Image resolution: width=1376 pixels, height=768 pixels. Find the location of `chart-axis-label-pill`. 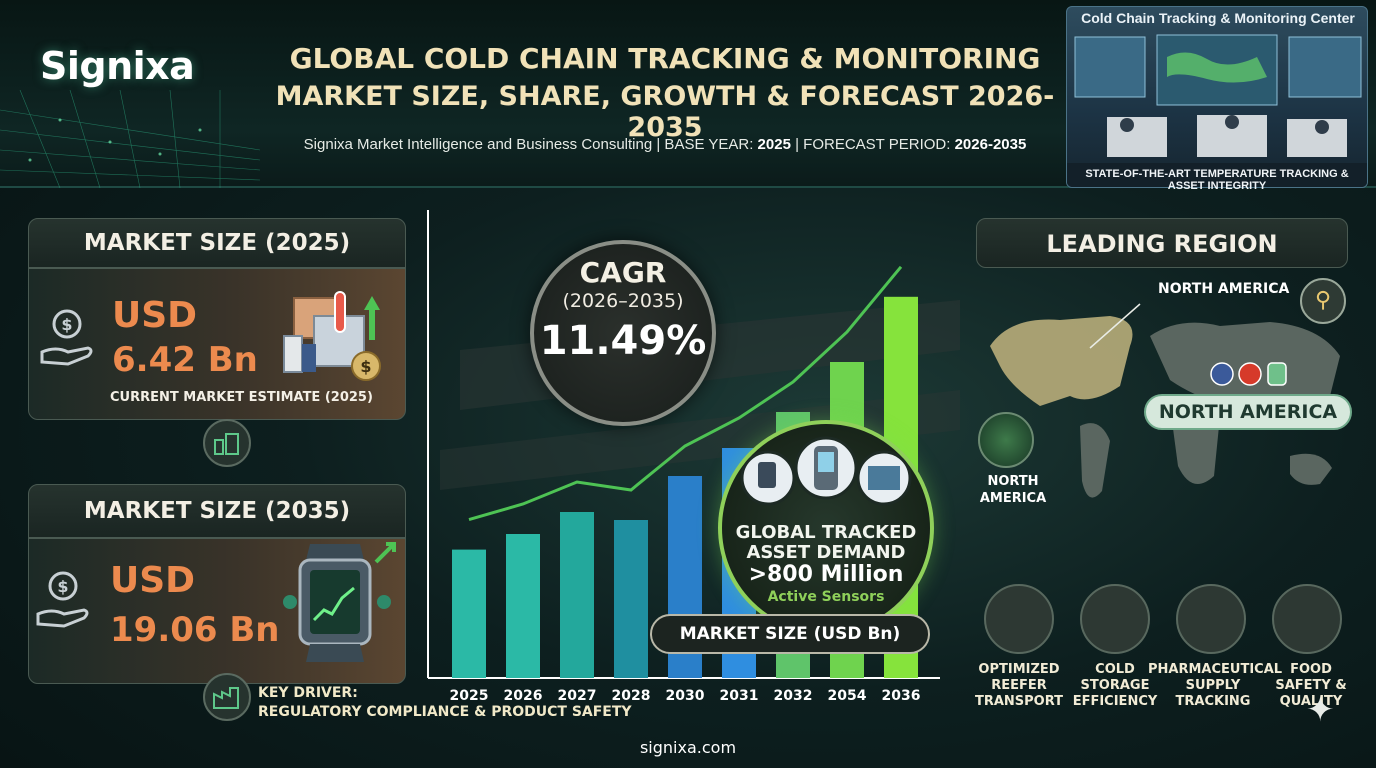

chart-axis-label-pill is located at coordinates (790, 634).